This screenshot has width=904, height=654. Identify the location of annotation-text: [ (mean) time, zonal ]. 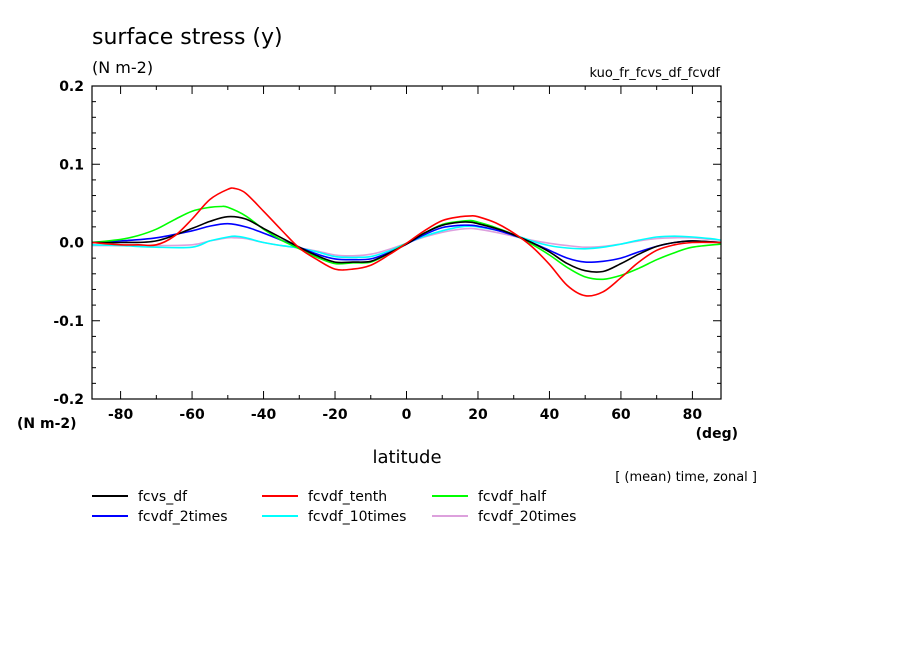
(686, 477).